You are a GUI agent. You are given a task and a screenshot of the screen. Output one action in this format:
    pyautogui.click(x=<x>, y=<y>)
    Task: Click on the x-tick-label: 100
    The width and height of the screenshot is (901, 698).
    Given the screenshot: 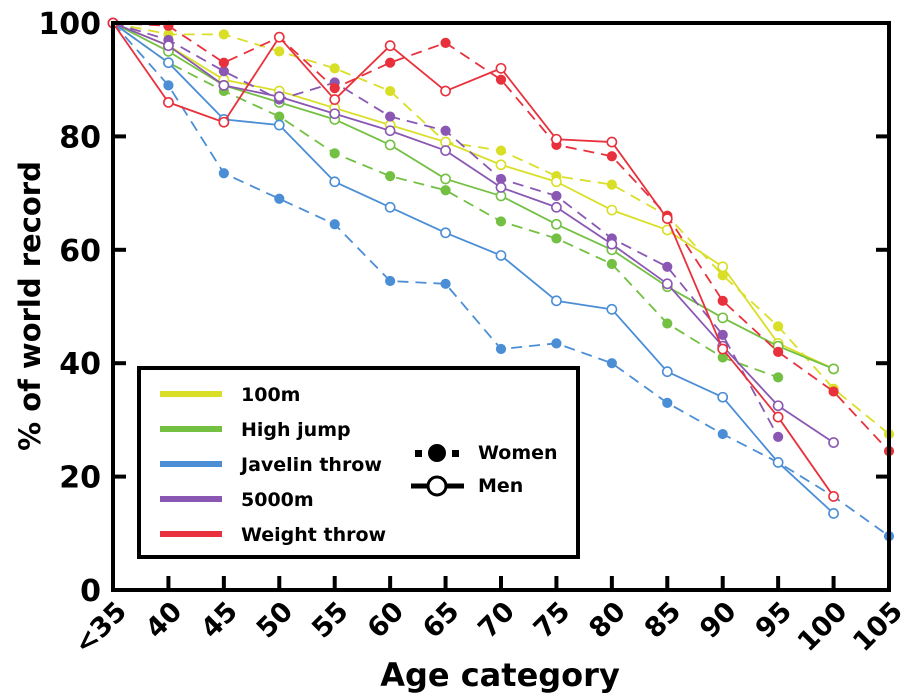 What is the action you would take?
    pyautogui.click(x=823, y=627)
    